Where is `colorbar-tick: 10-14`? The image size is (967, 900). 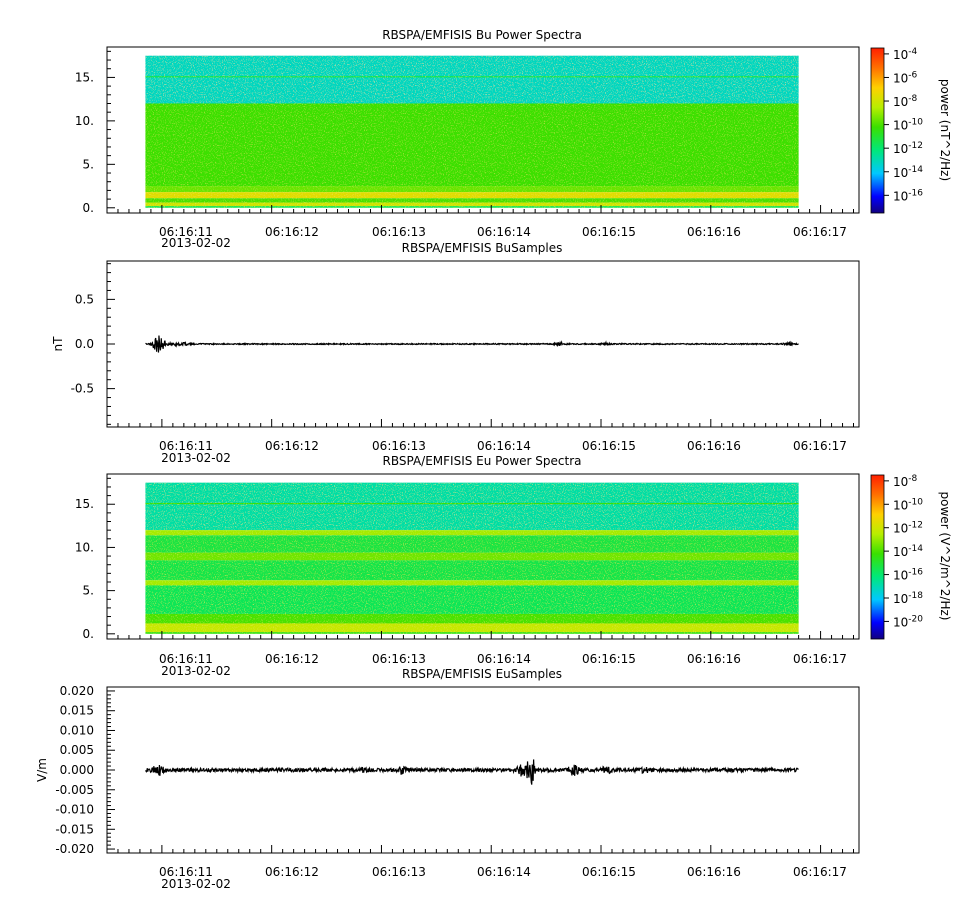 colorbar-tick: 10-14 is located at coordinates (903, 172).